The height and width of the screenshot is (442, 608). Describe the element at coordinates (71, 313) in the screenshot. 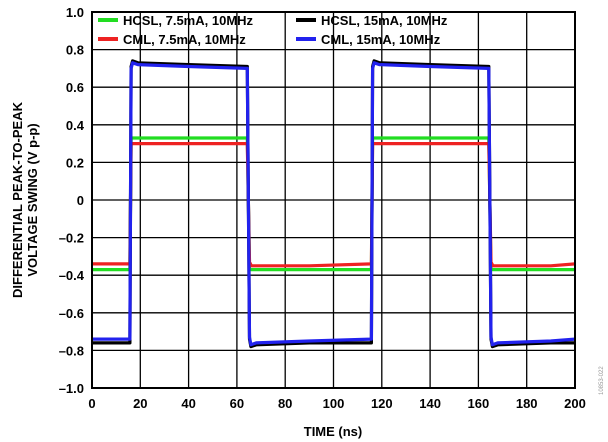

I see `y-tick-label: –0.6` at that location.